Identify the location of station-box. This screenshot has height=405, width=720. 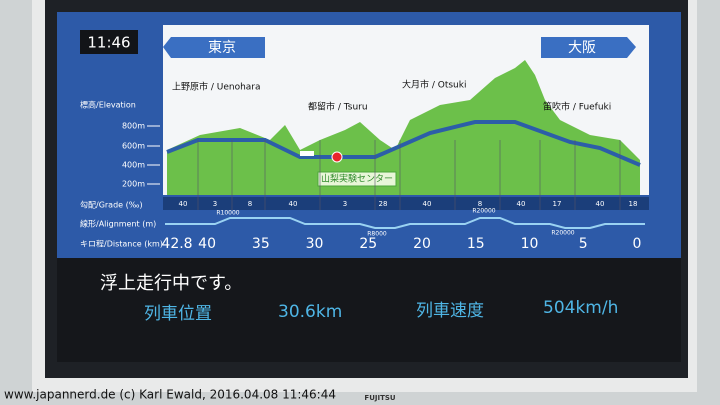
(357, 179).